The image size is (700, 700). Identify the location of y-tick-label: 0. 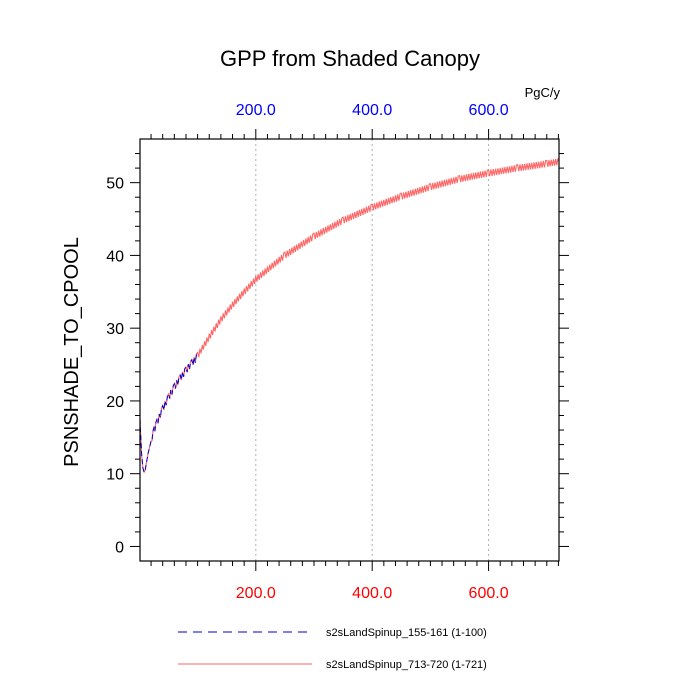
(119, 547).